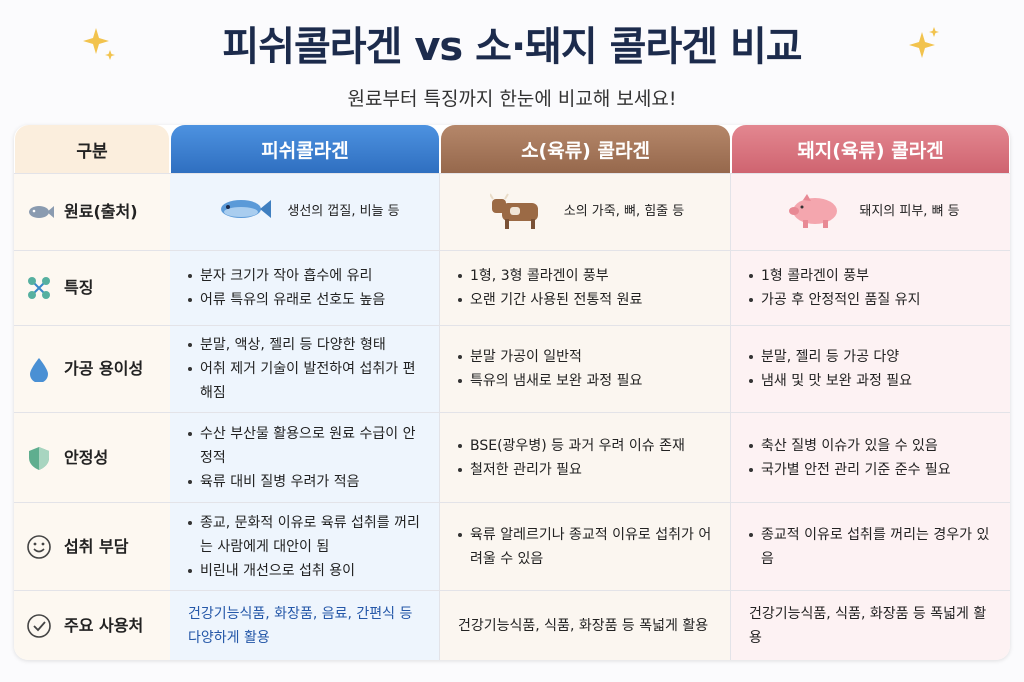  What do you see at coordinates (872, 470) in the screenshot?
I see `bullet-item: 국가별 안전 관리 기준 준수 필요` at bounding box center [872, 470].